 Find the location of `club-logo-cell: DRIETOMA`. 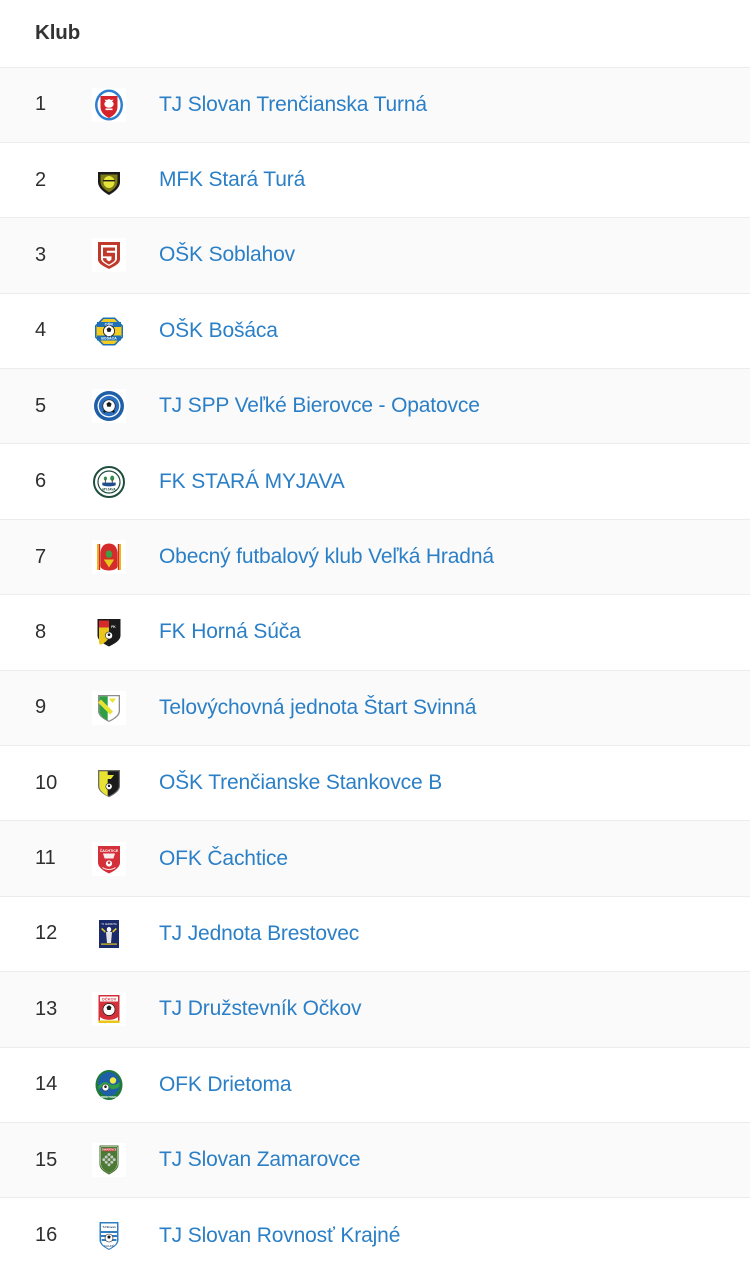

club-logo-cell: DRIETOMA is located at coordinates (109, 1084).